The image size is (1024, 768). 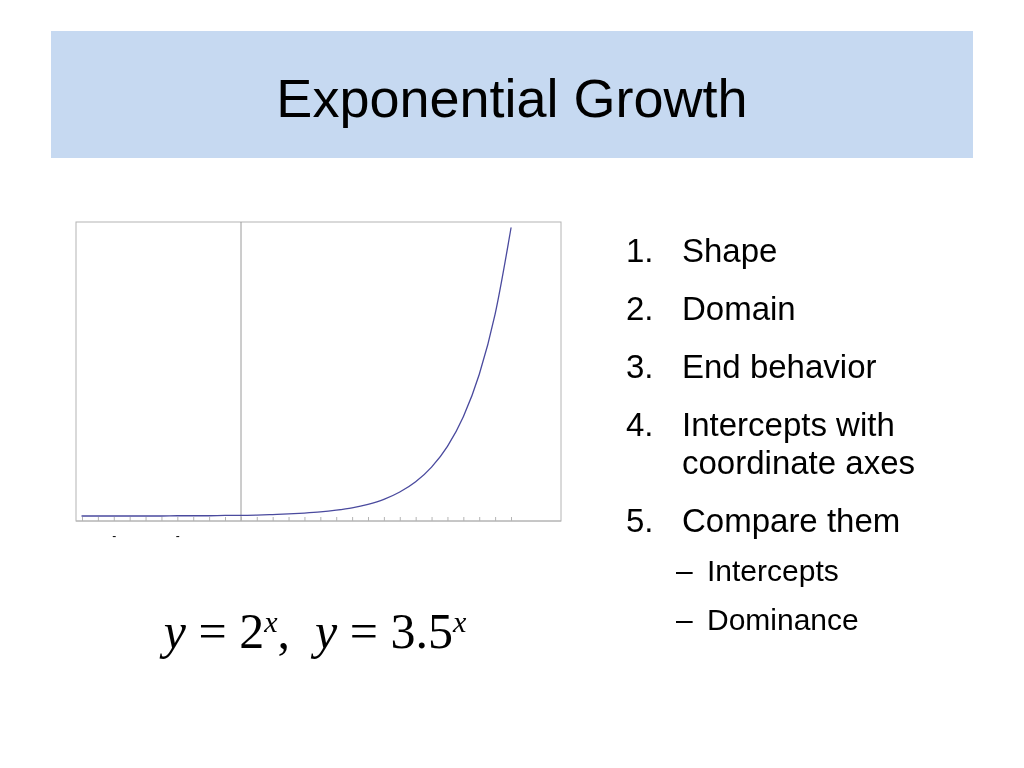 What do you see at coordinates (711, 308) in the screenshot?
I see `text: 2. Domain` at bounding box center [711, 308].